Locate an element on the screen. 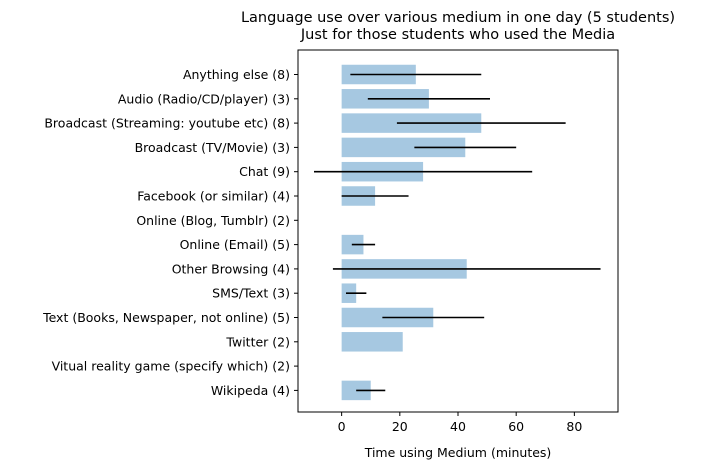 This screenshot has height=470, width=716. category-label: Anything else (8) is located at coordinates (236, 74).